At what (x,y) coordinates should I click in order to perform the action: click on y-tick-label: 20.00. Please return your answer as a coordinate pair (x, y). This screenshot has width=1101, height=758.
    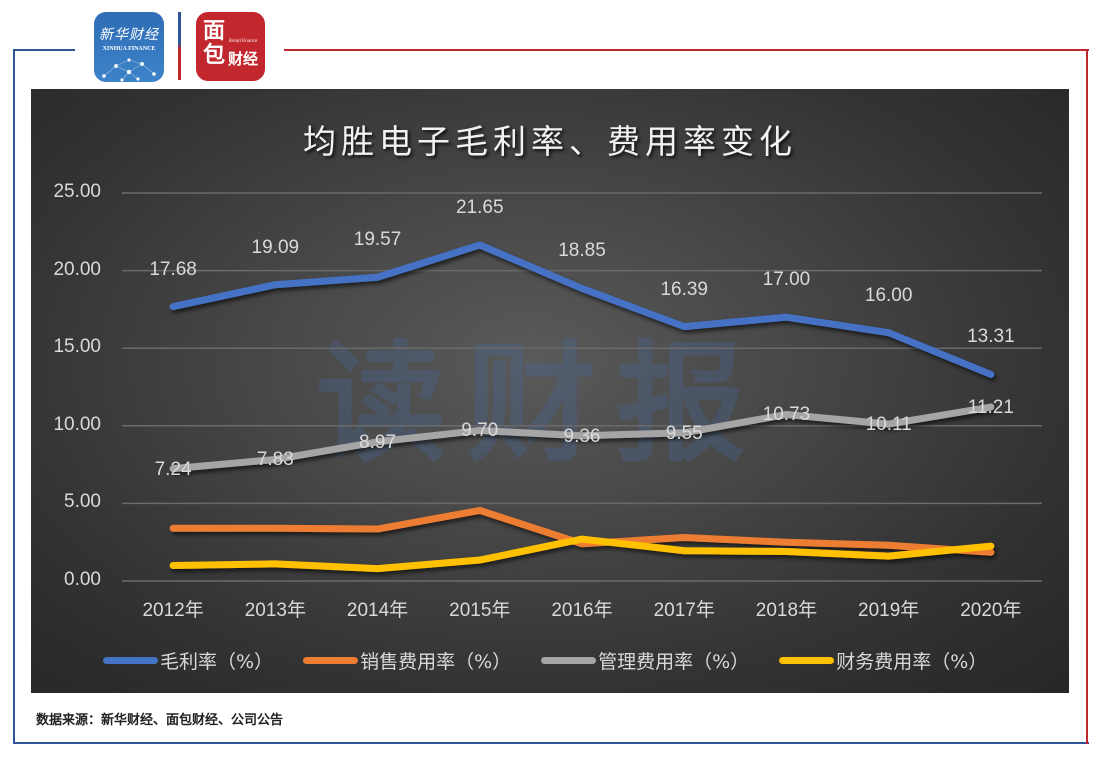
    Looking at the image, I should click on (77, 269).